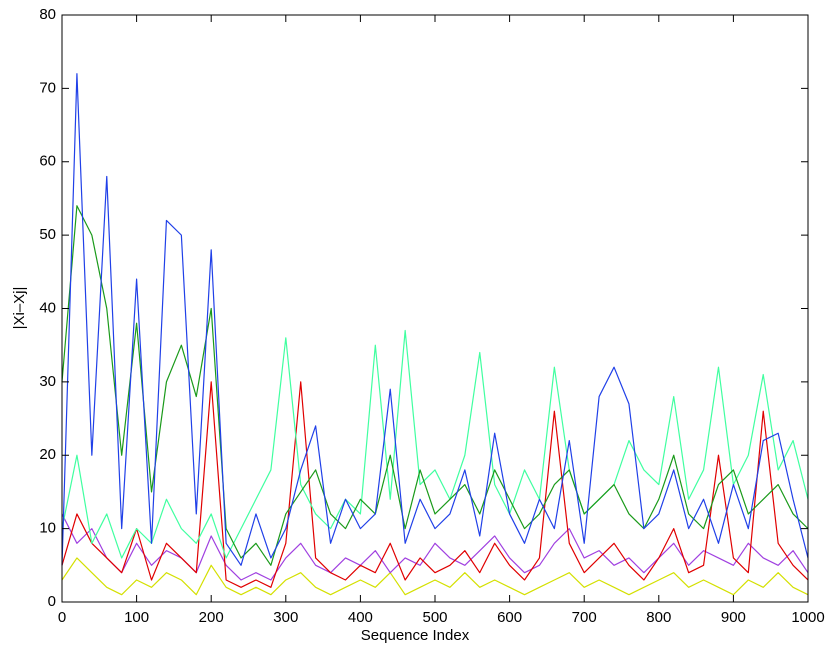 This screenshot has width=830, height=650. What do you see at coordinates (52, 601) in the screenshot?
I see `y-tick-label: 0` at bounding box center [52, 601].